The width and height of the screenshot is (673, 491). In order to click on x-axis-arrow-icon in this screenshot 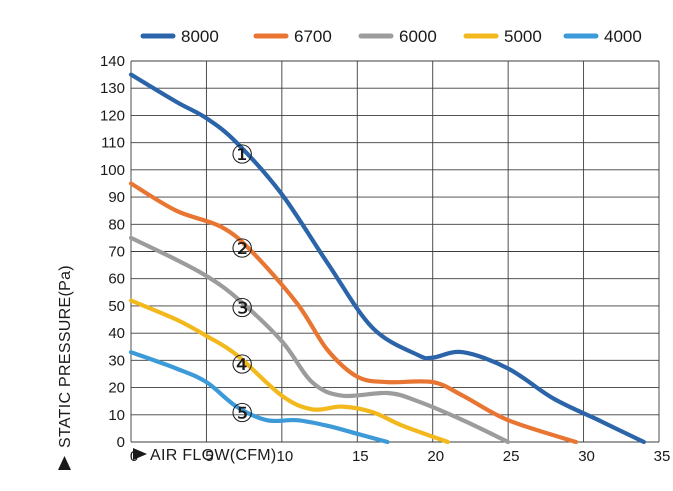, I will do `click(140, 454)`.